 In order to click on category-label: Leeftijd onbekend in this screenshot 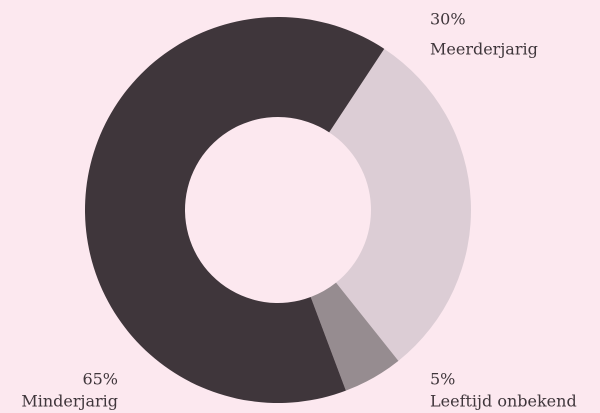, I will do `click(503, 401)`.